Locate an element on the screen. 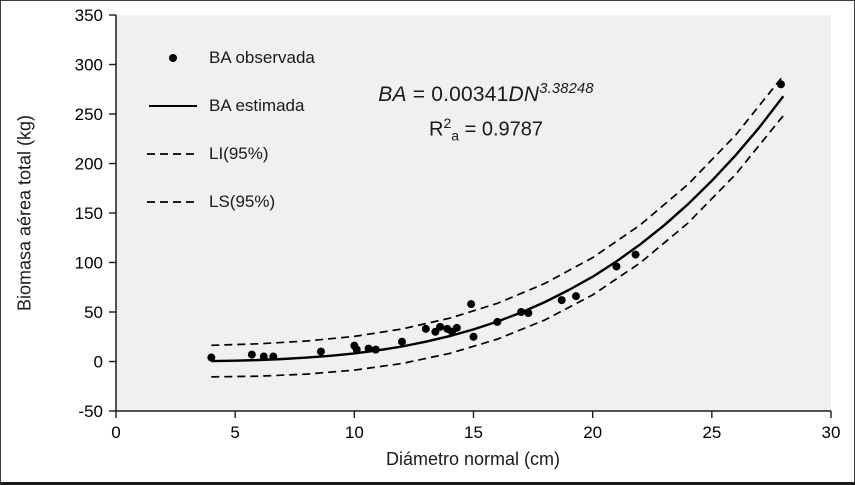 This screenshot has height=485, width=855. y-tick-label: 250 is located at coordinates (89, 114).